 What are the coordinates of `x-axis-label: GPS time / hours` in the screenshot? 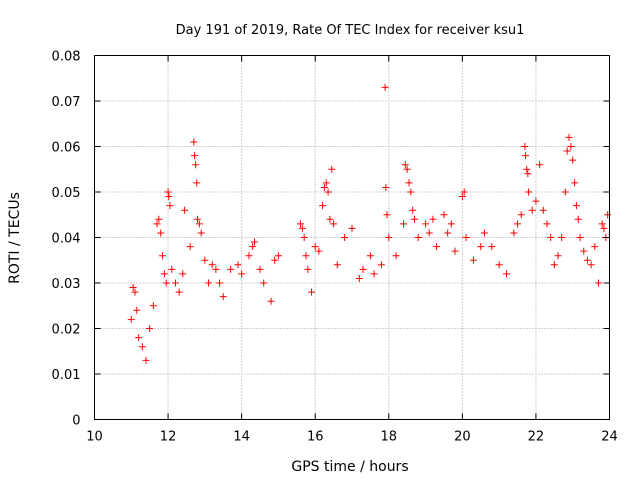 It's located at (349, 467).